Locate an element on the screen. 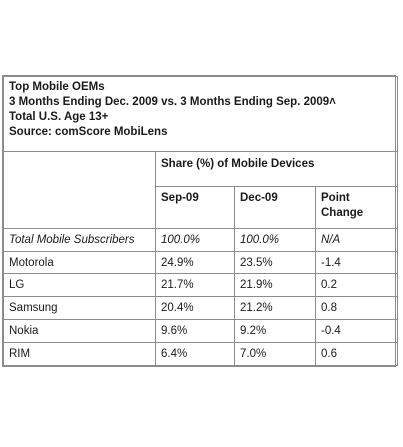 This screenshot has width=403, height=447. cell-point-change: 0.2 is located at coordinates (356, 285).